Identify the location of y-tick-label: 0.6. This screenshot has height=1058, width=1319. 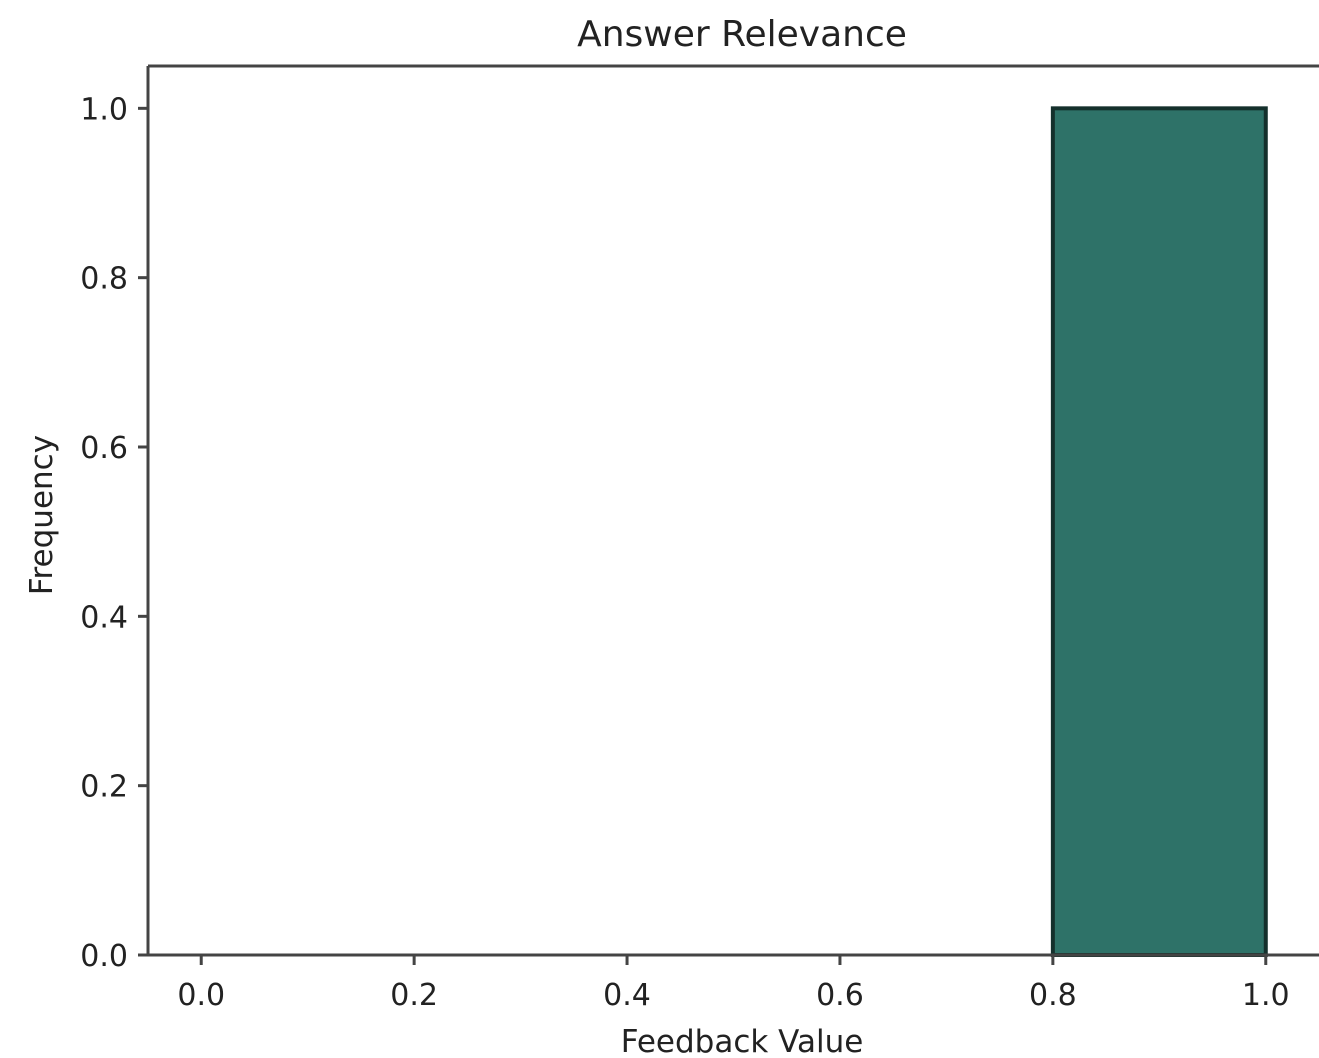
(104, 448).